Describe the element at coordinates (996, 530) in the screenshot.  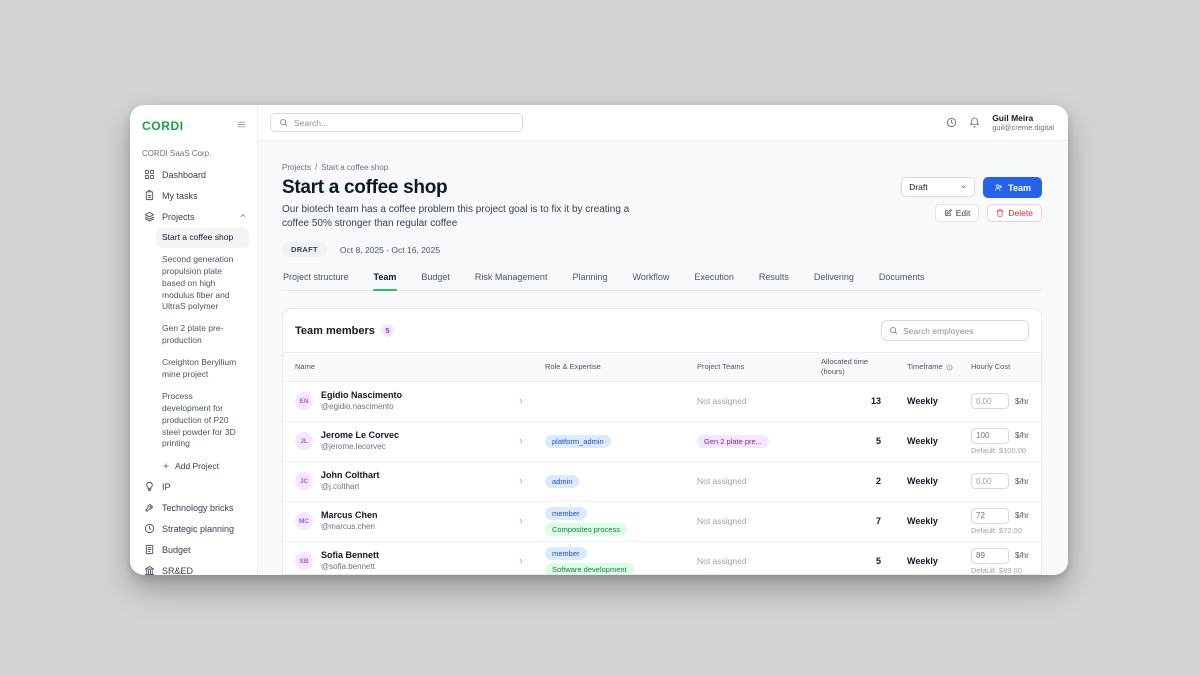
I see `rate-default: Default: $72.00` at that location.